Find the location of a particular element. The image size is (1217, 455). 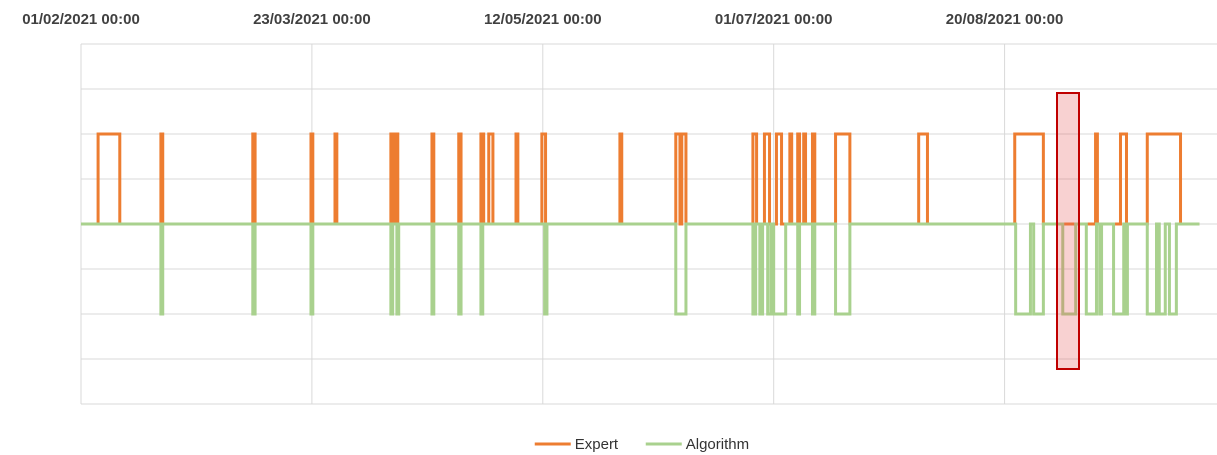

legend-label: Algorithm is located at coordinates (717, 444).